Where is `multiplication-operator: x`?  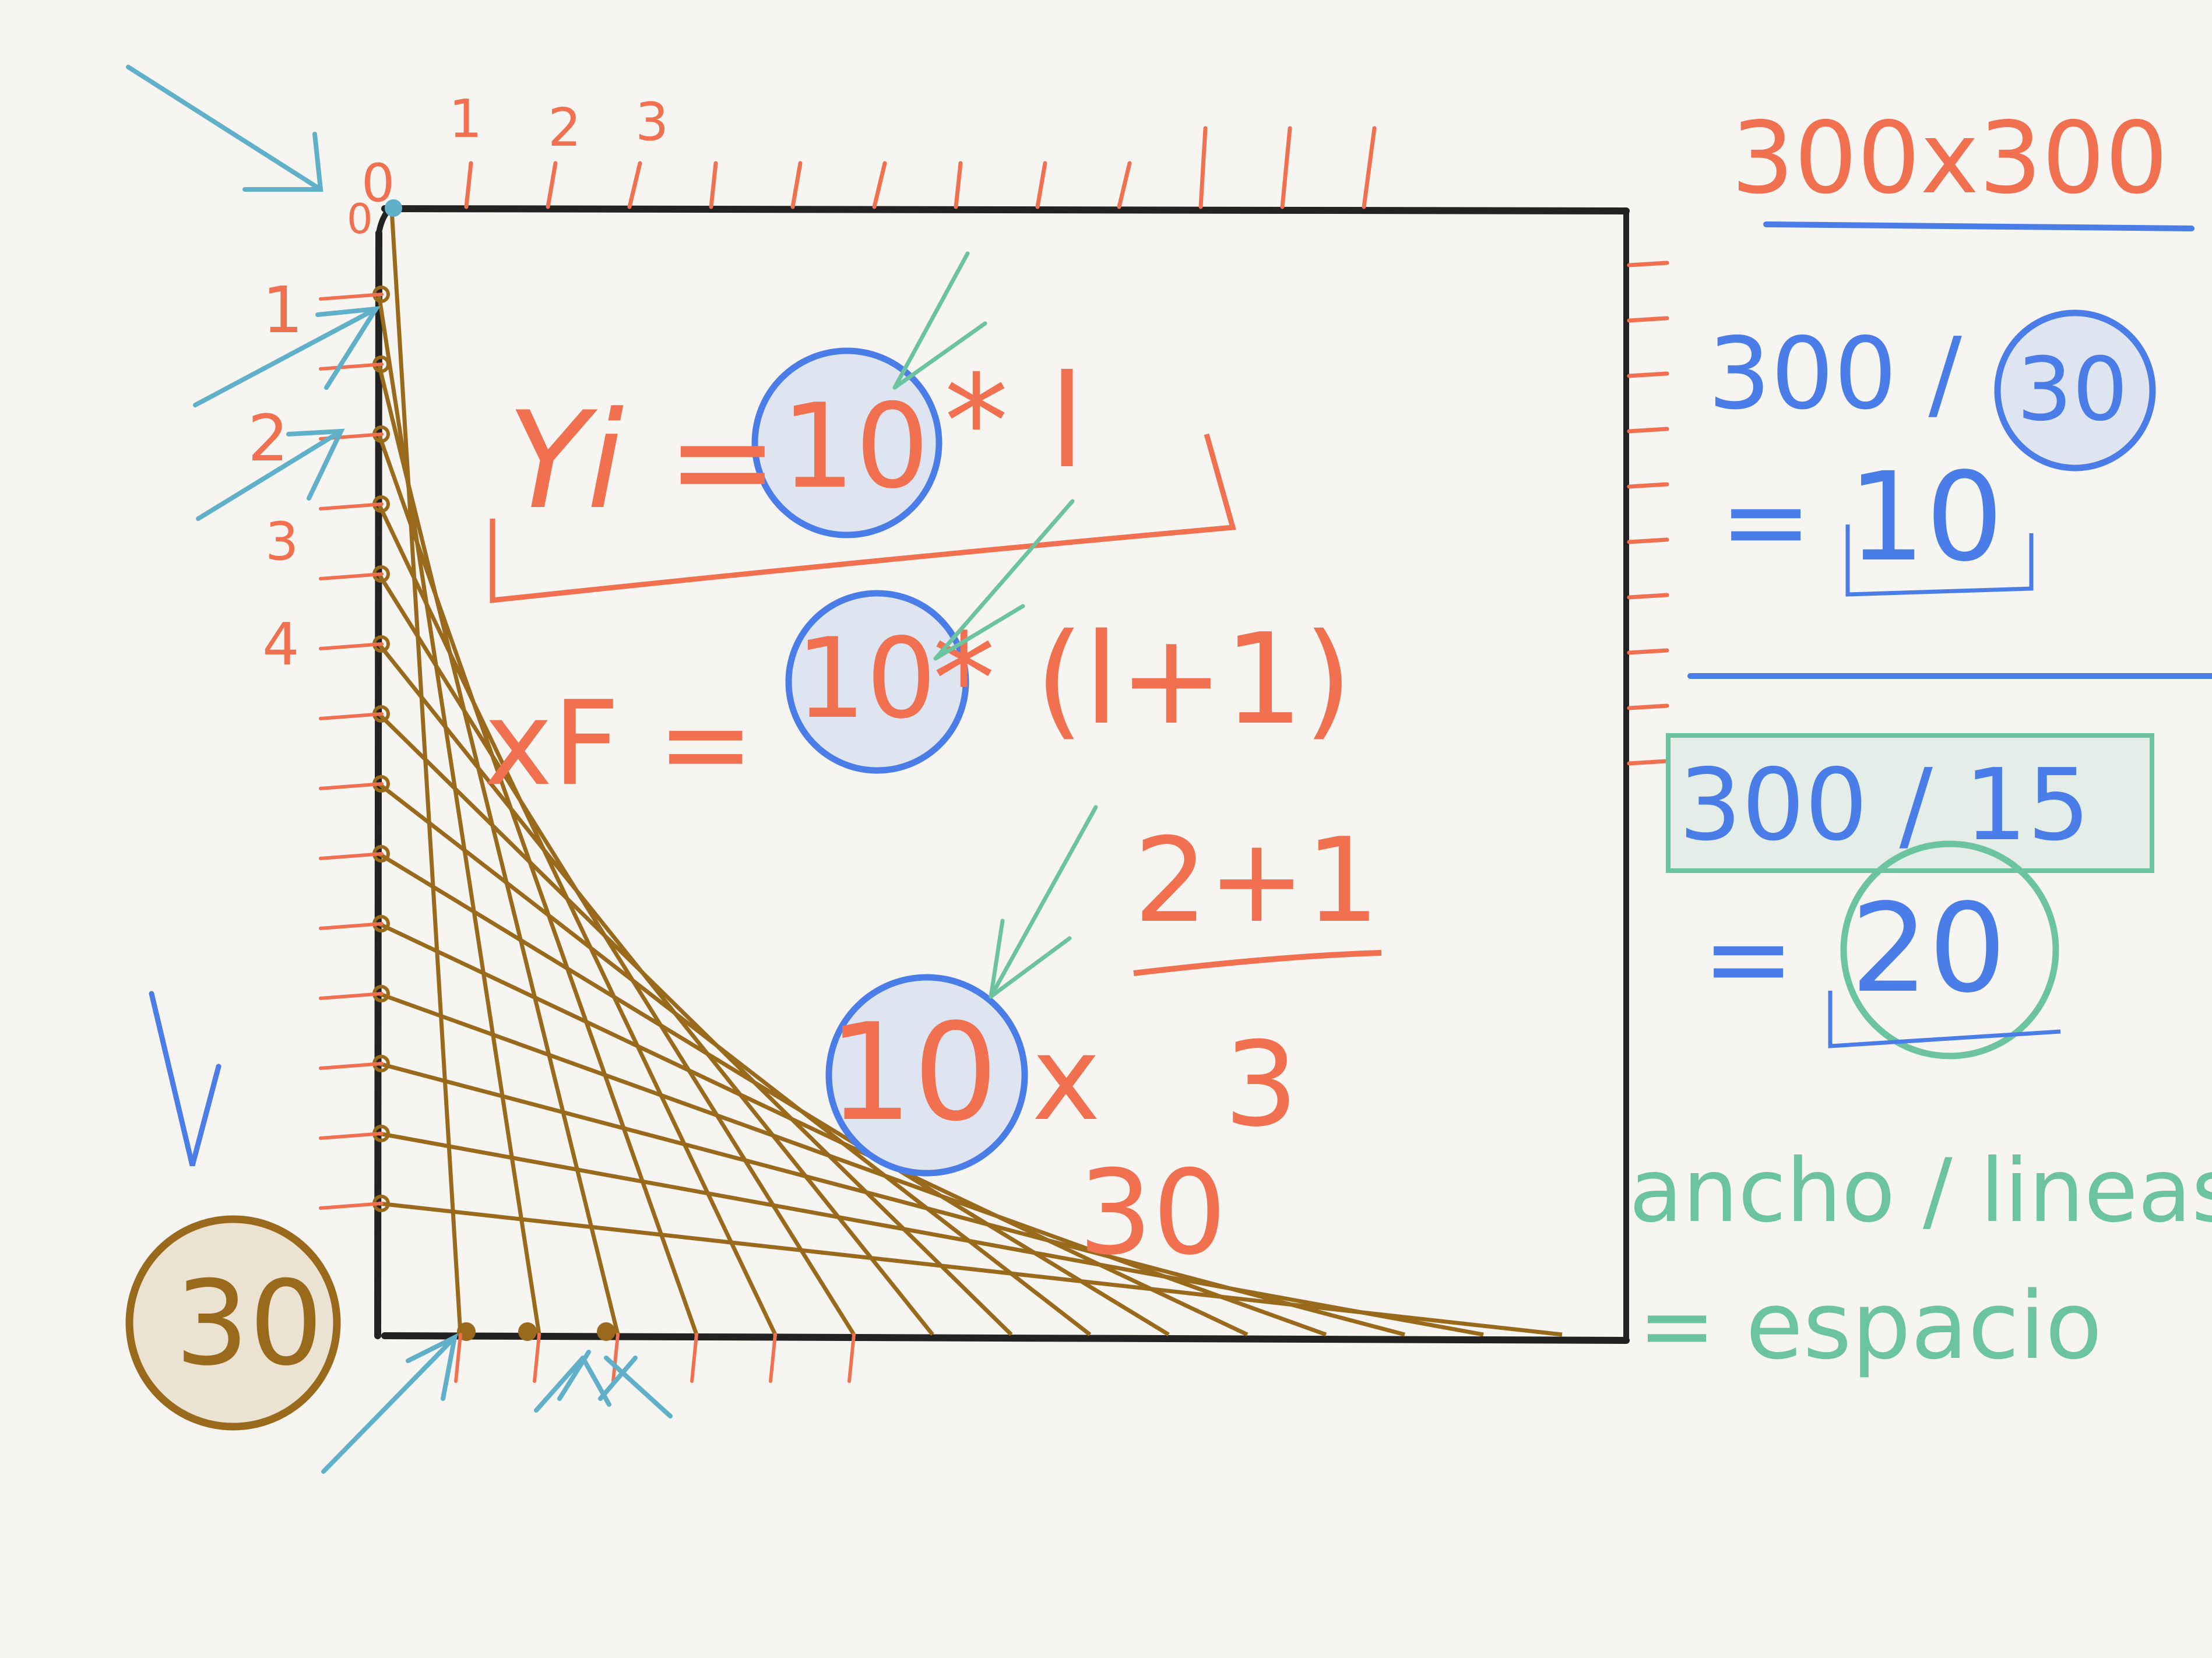 multiplication-operator: x is located at coordinates (1066, 1079).